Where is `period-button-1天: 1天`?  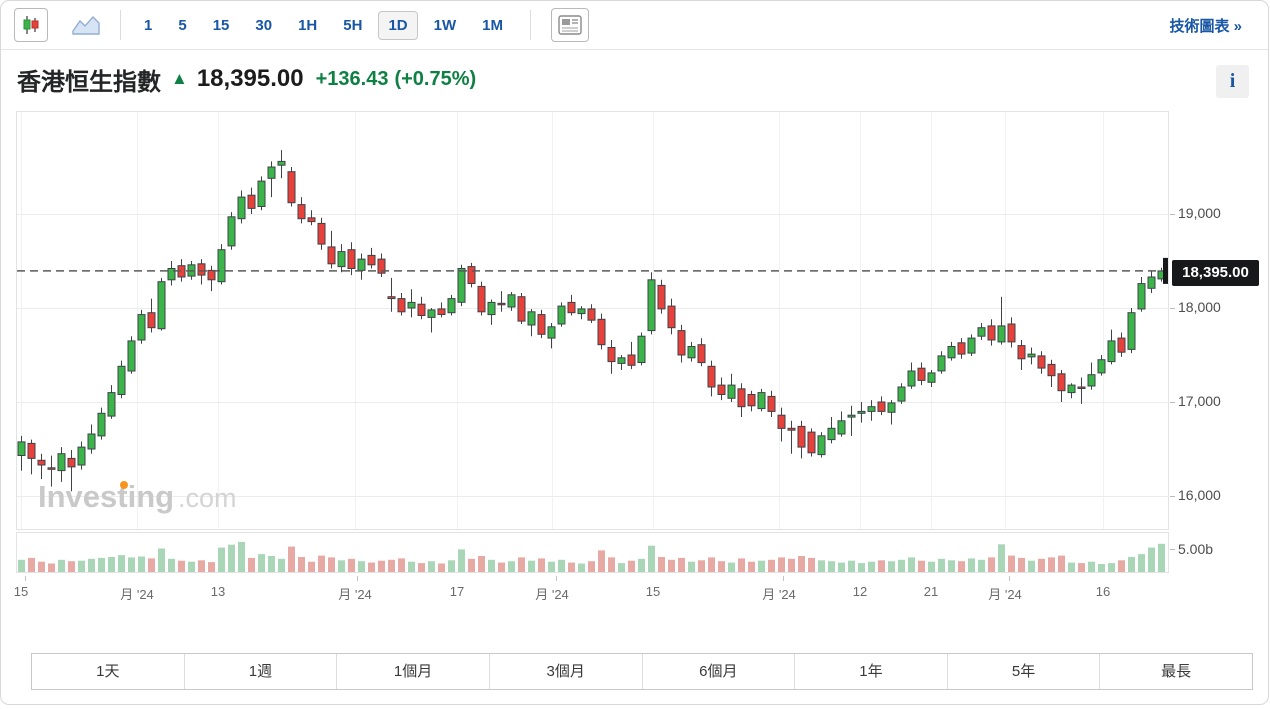
period-button-1天: 1天 is located at coordinates (108, 671).